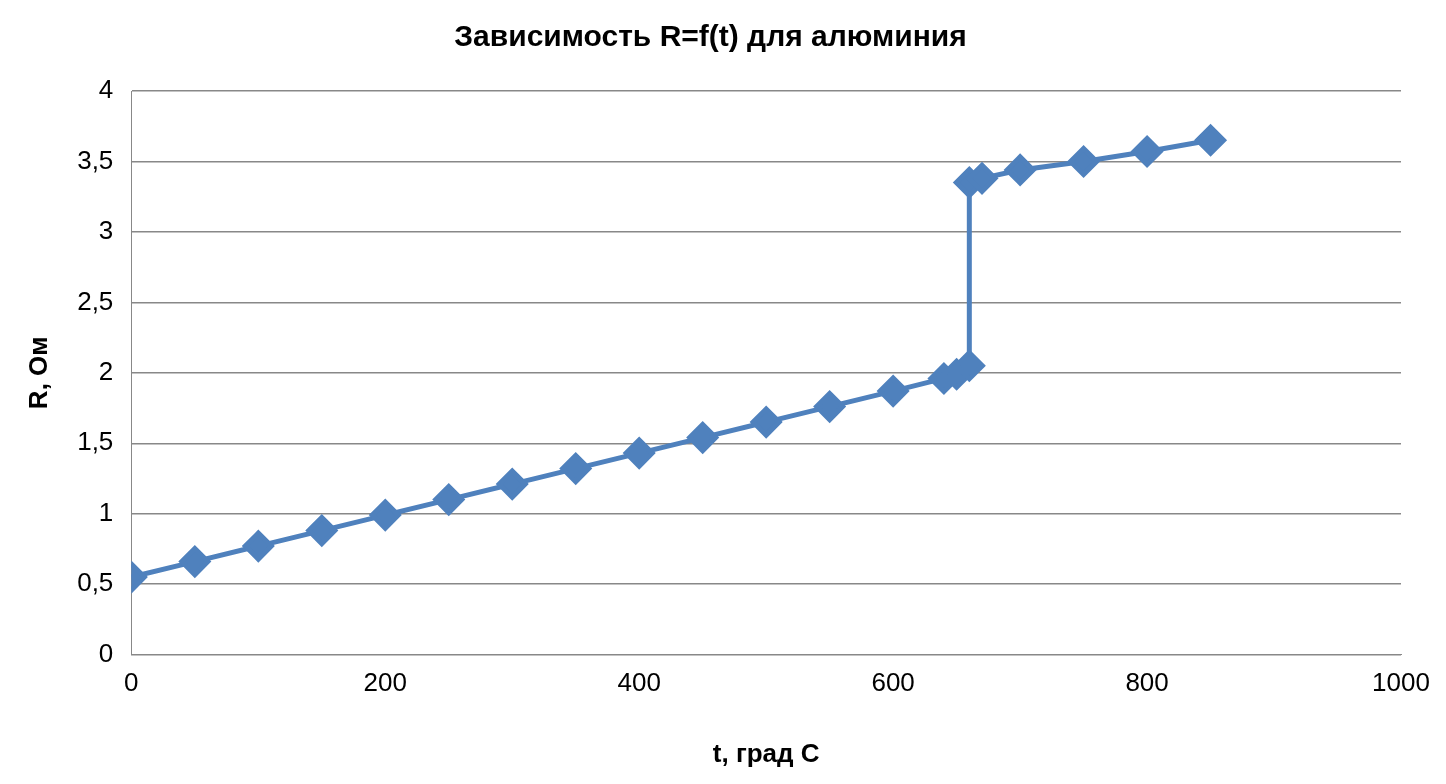 This screenshot has width=1446, height=784. I want to click on y-axis-title: R, Ом, so click(37, 373).